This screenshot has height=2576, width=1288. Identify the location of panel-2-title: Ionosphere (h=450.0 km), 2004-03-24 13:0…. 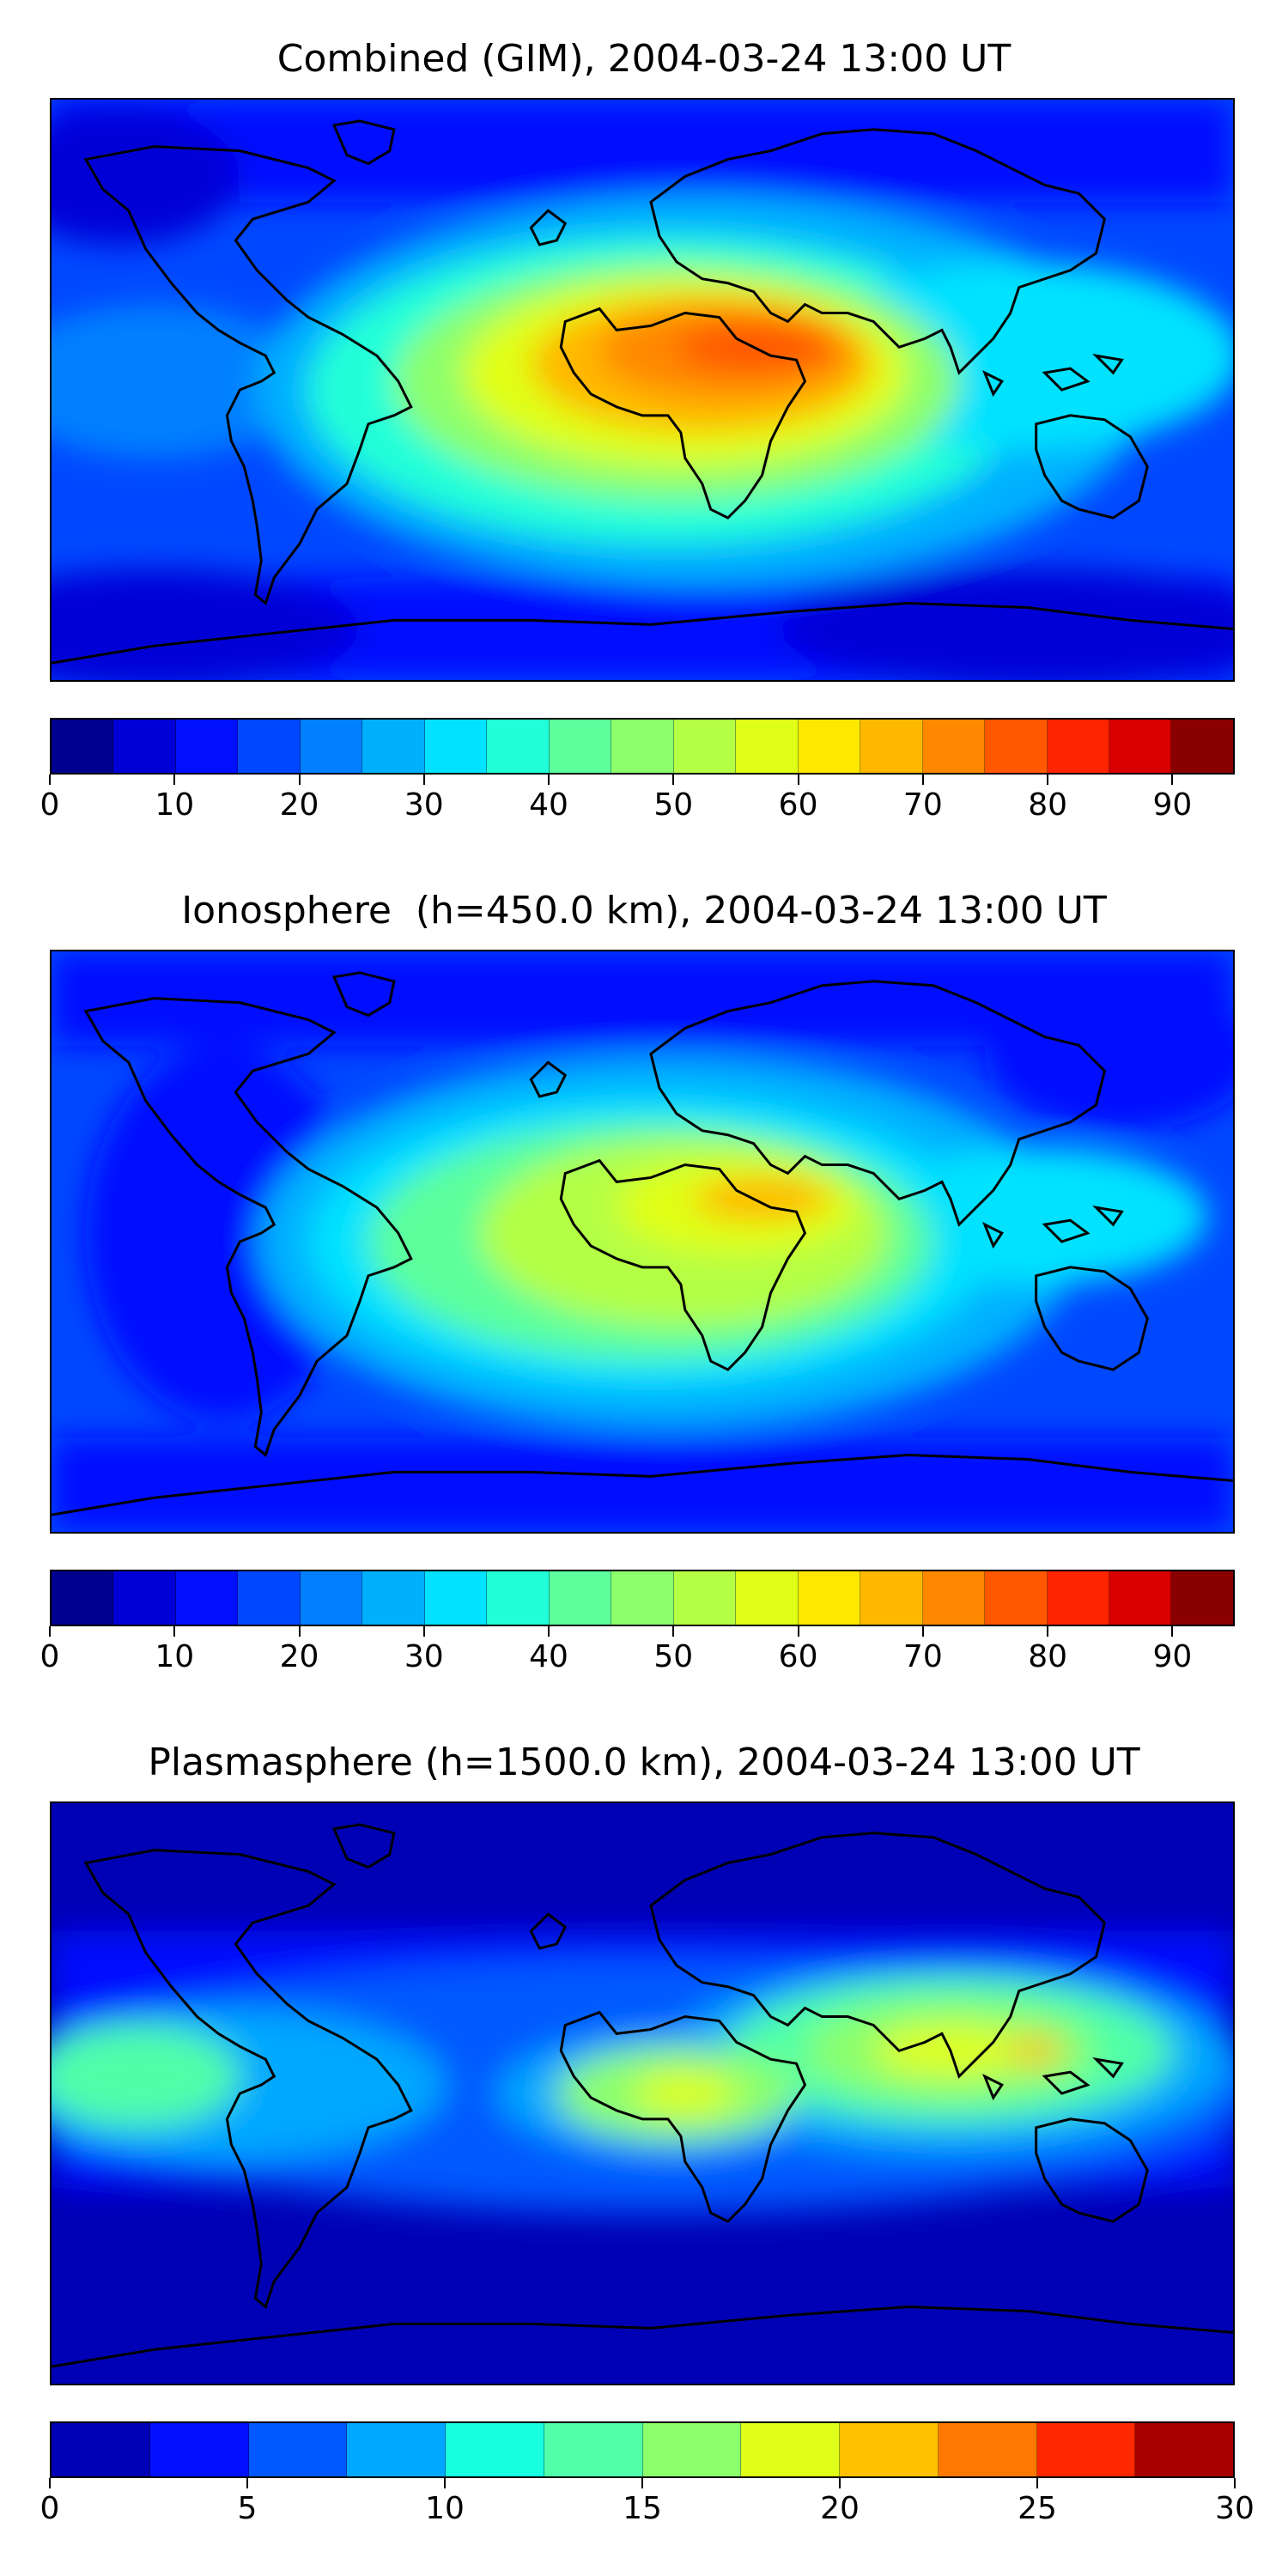
(644, 911).